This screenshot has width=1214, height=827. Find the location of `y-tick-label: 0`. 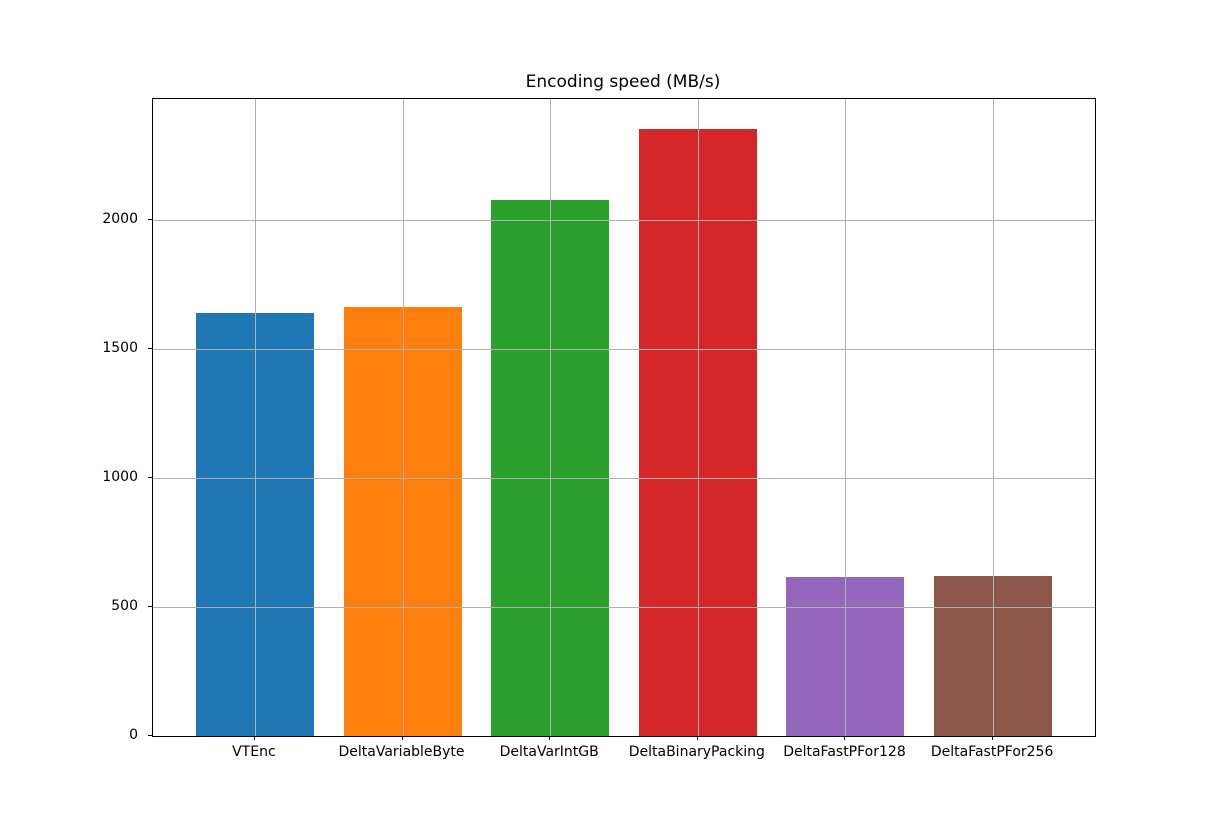

y-tick-label: 0 is located at coordinates (133, 735).